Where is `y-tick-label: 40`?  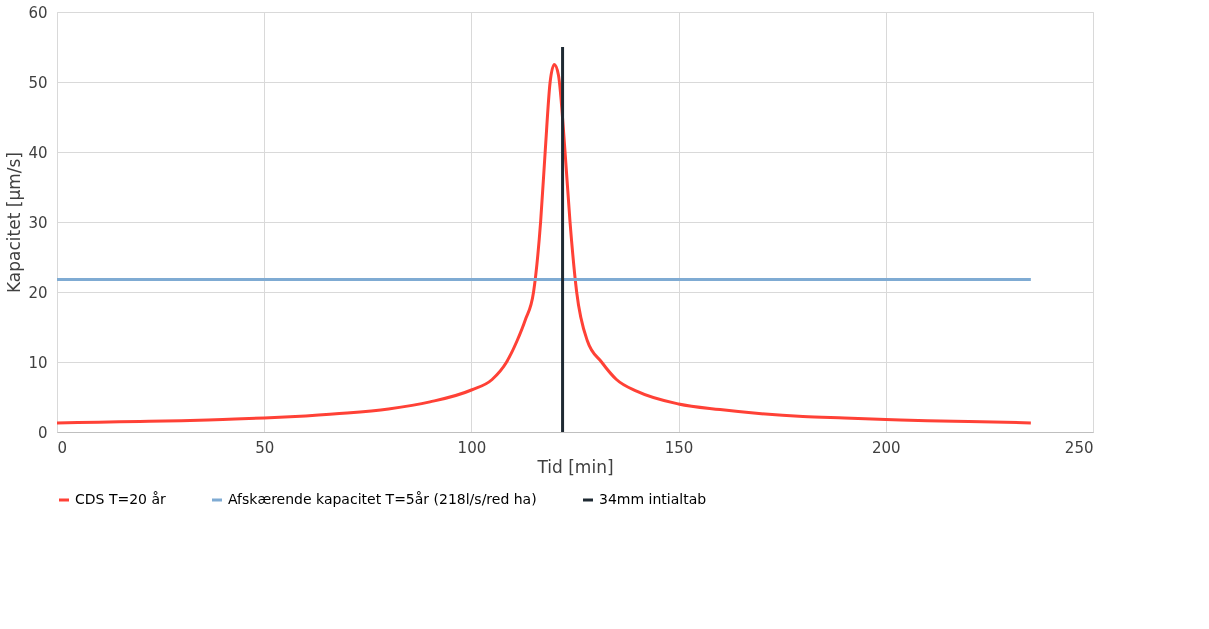
y-tick-label: 40 is located at coordinates (38, 152).